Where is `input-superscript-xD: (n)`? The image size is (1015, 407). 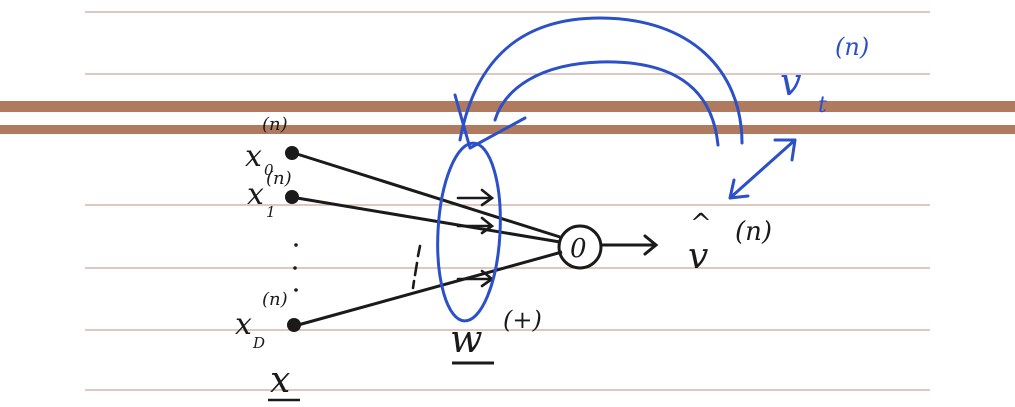
input-superscript-xD: (n) is located at coordinates (275, 299).